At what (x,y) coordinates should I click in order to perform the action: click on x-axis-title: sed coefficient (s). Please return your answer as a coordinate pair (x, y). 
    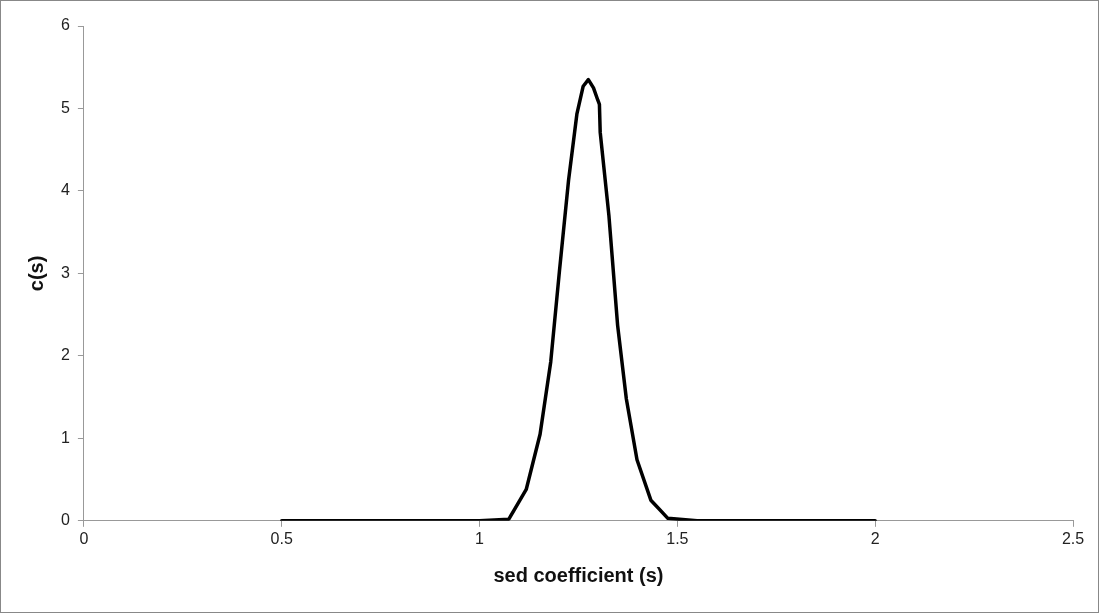
    Looking at the image, I should click on (578, 574).